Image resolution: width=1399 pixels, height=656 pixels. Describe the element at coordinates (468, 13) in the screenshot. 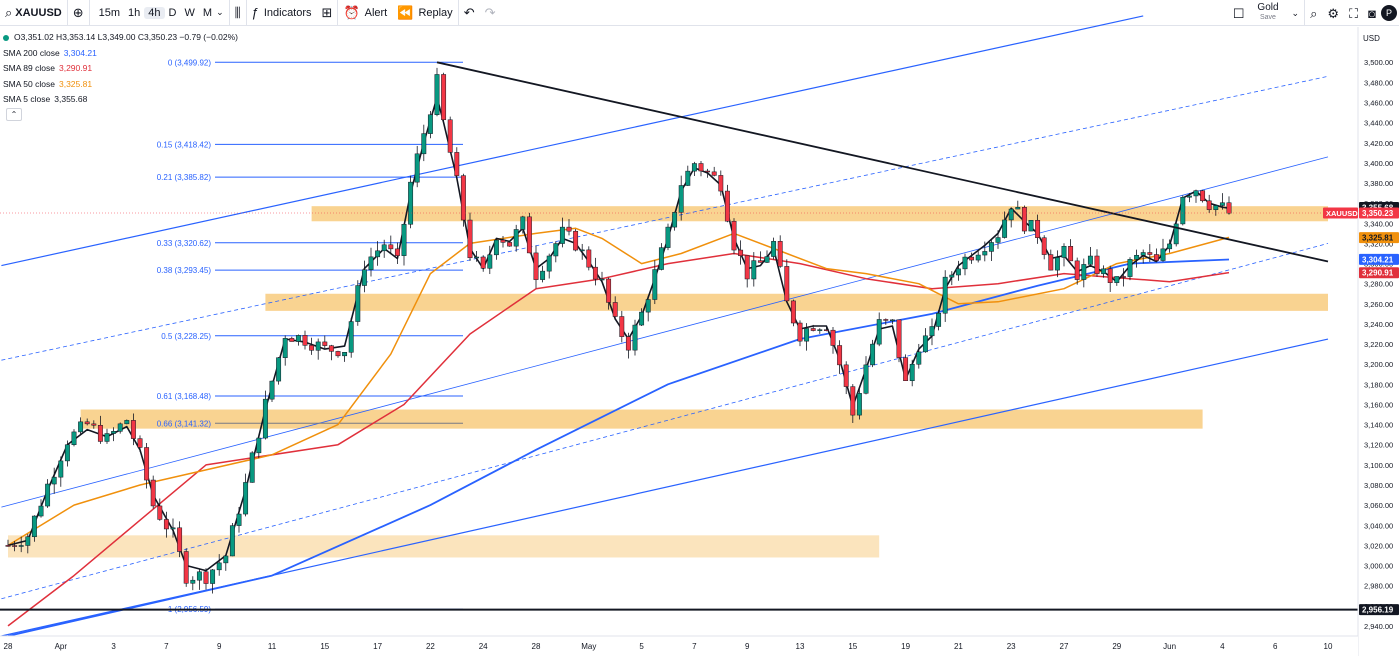

I see `undo-button: ↶` at that location.